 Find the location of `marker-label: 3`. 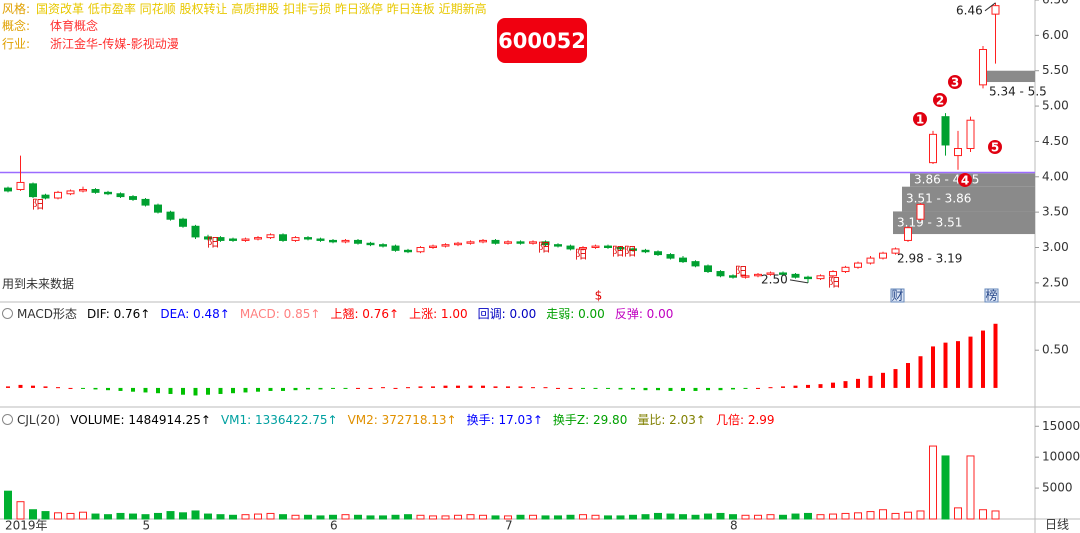

marker-label: 3 is located at coordinates (955, 83).